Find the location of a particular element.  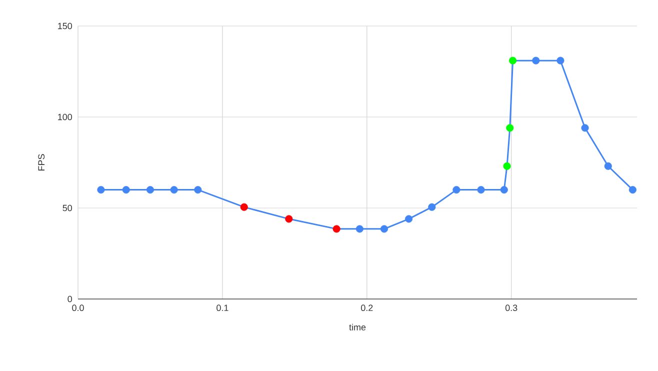

x-tick-label: 0.3 is located at coordinates (511, 307).